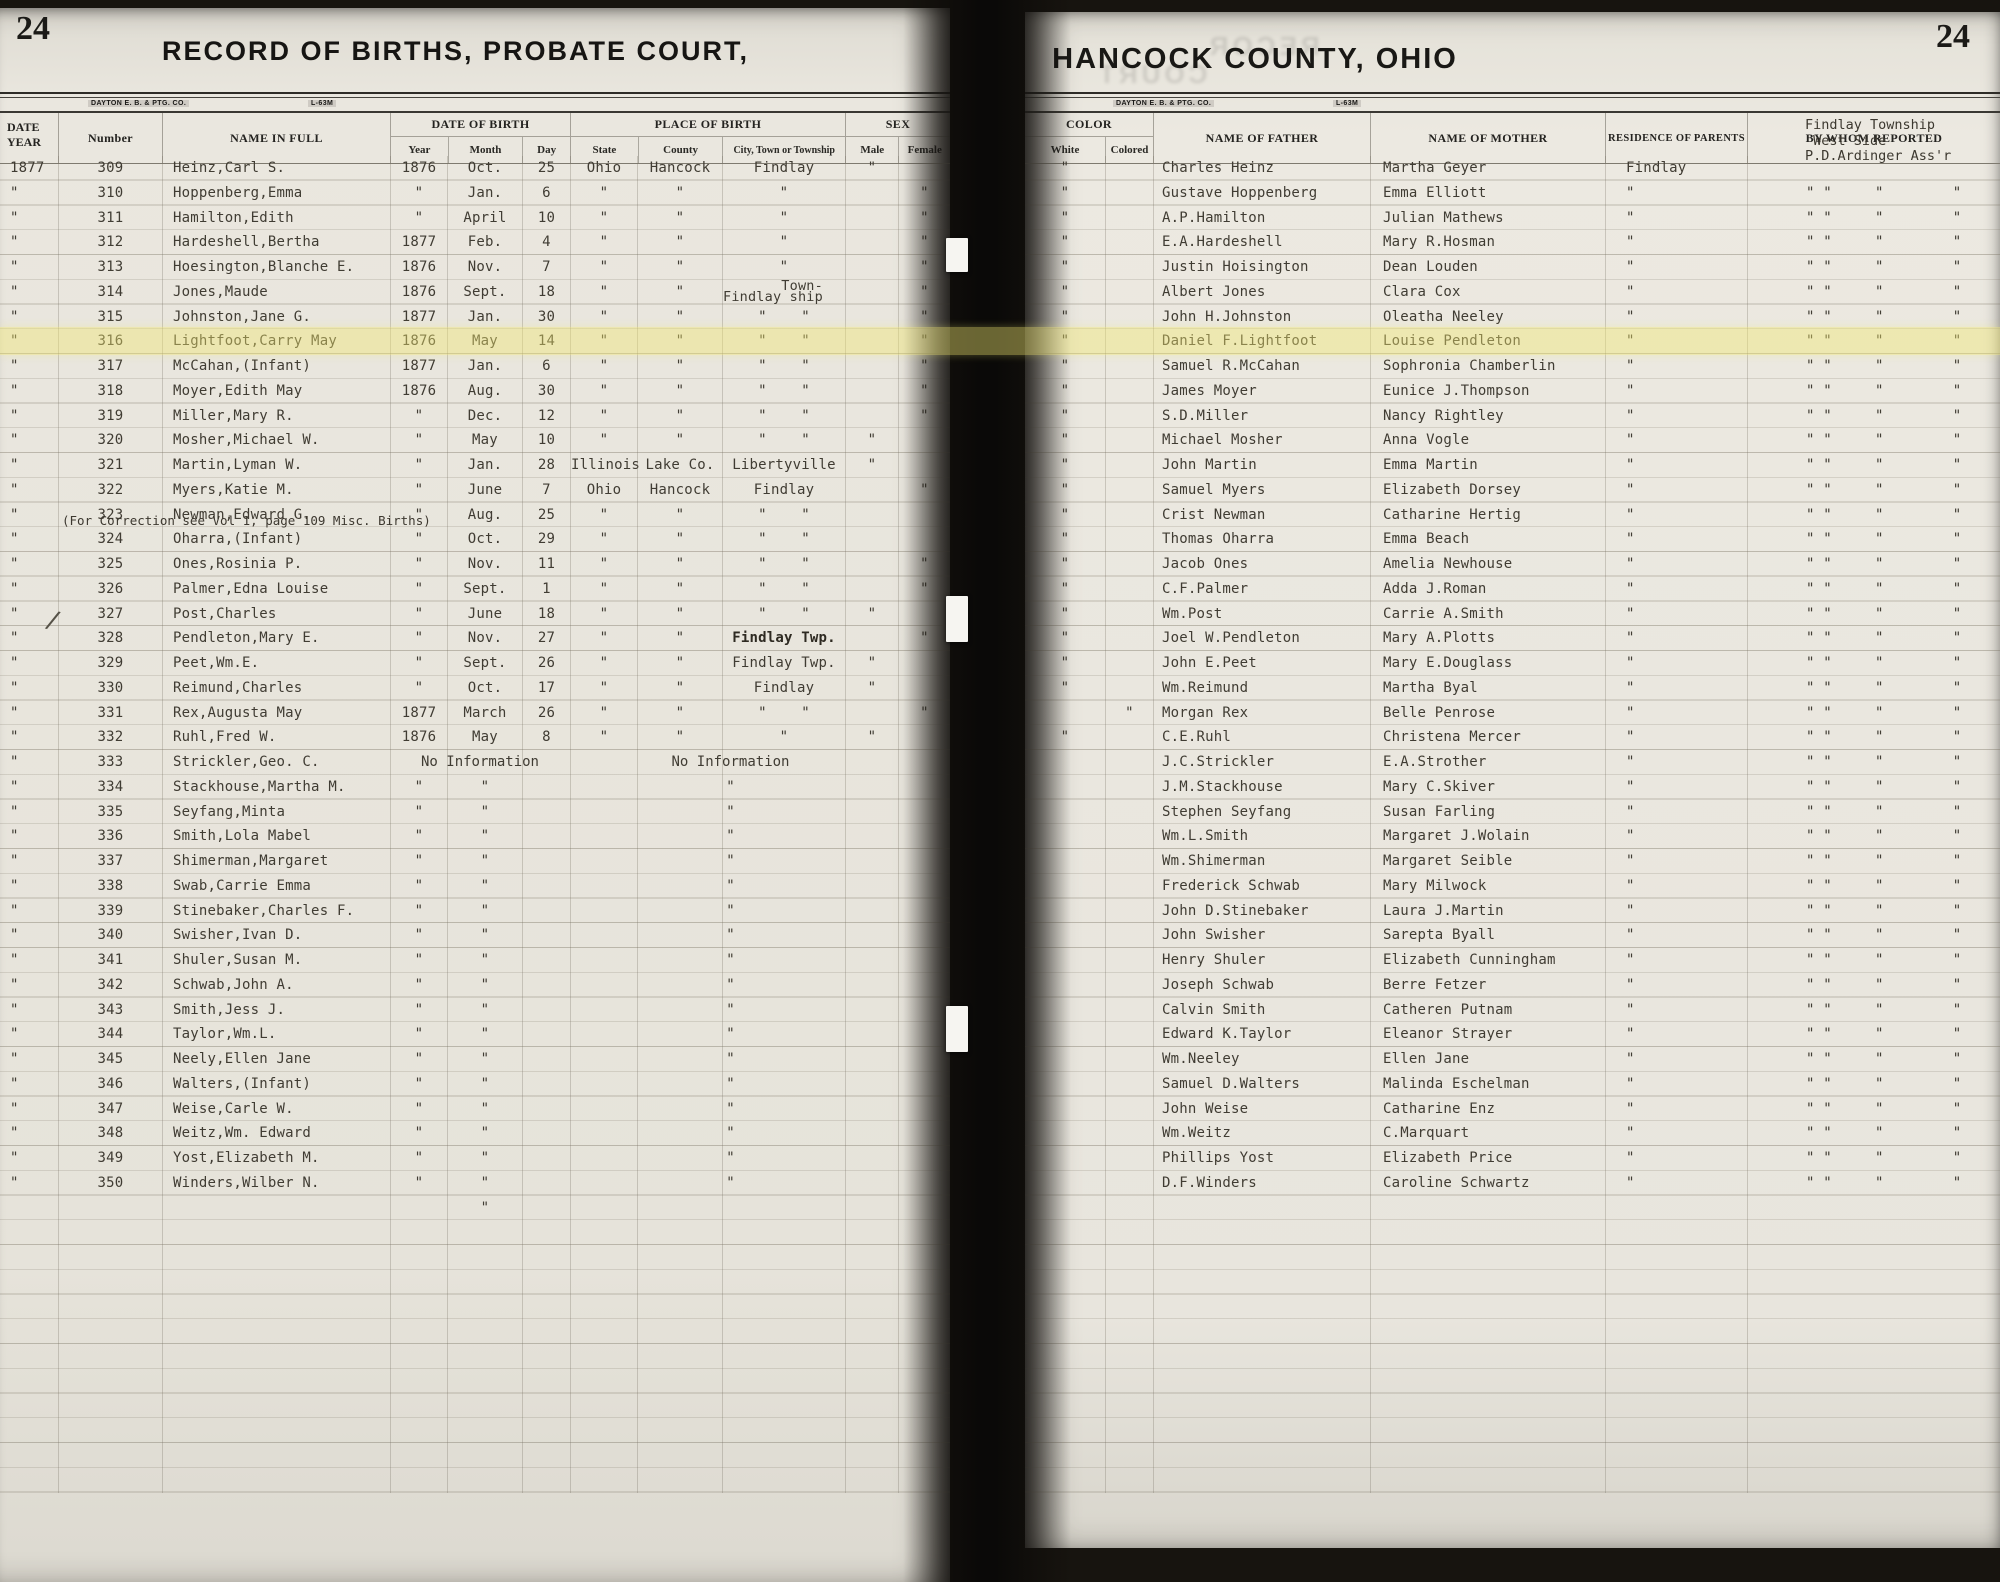 The width and height of the screenshot is (2000, 1582). Describe the element at coordinates (783, 193) in the screenshot. I see `cell-city-town: "` at that location.